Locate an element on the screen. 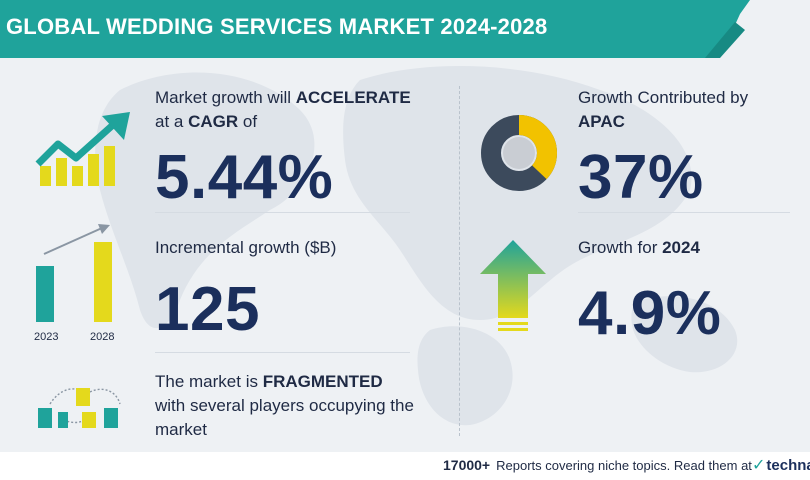  trend-arrow-icon is located at coordinates (82, 149).